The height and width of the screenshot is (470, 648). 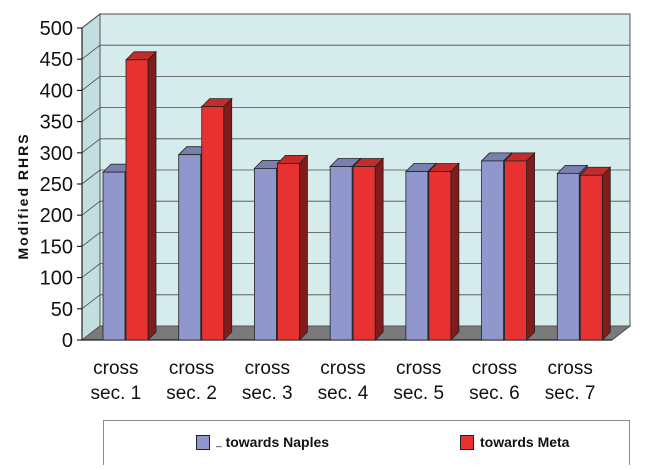 I want to click on legend-item-meta: towards Meta, so click(x=514, y=442).